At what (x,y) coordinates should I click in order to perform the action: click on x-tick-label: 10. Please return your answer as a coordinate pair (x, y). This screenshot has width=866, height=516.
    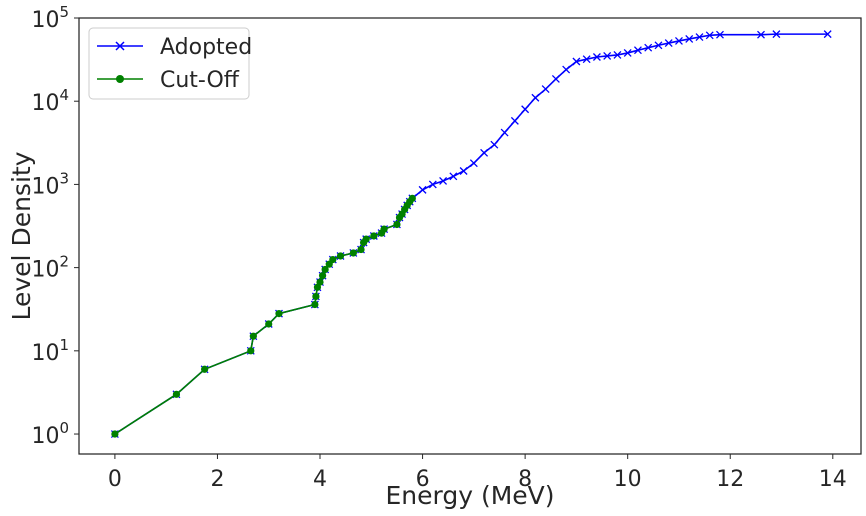
    Looking at the image, I should click on (628, 479).